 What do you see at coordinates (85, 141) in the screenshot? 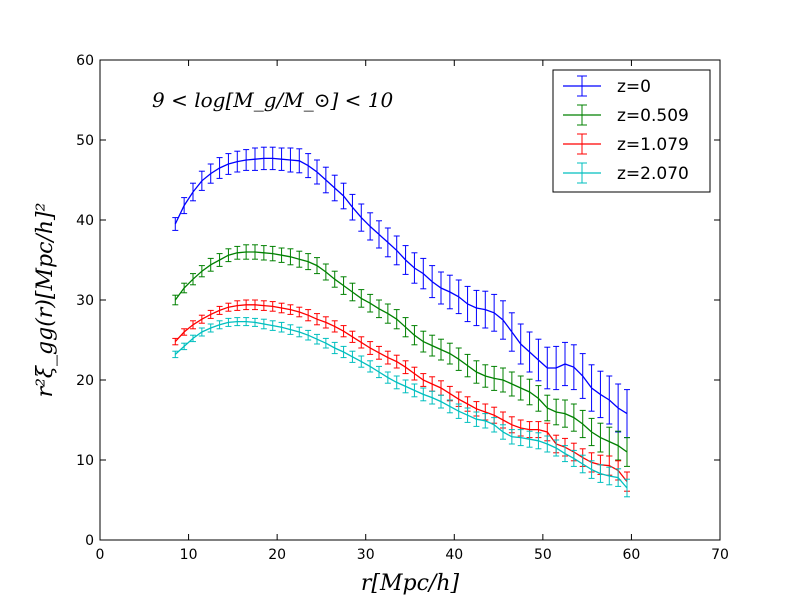
I see `y-tick-label: 50` at bounding box center [85, 141].